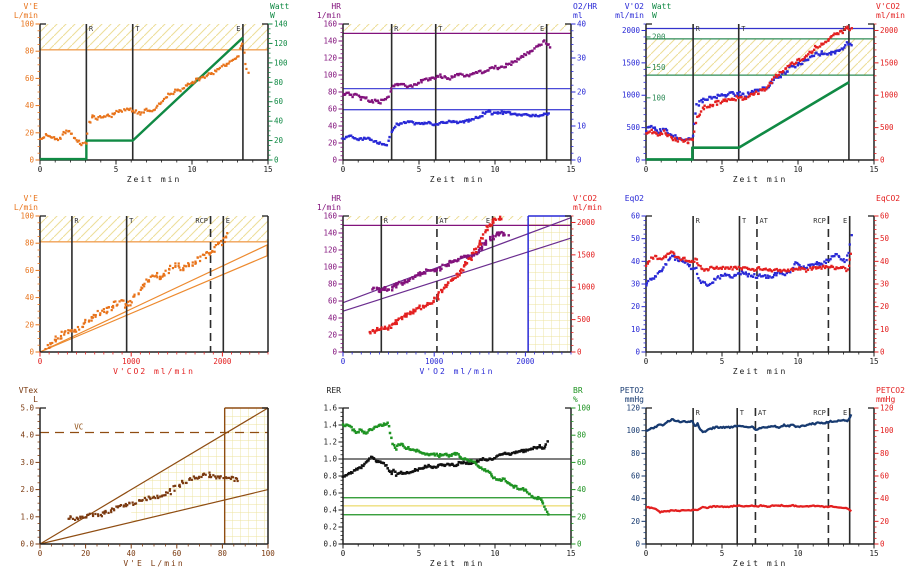 The width and height of the screenshot is (911, 578). Describe the element at coordinates (27, 408) in the screenshot. I see `svg-text: 5.0` at that location.